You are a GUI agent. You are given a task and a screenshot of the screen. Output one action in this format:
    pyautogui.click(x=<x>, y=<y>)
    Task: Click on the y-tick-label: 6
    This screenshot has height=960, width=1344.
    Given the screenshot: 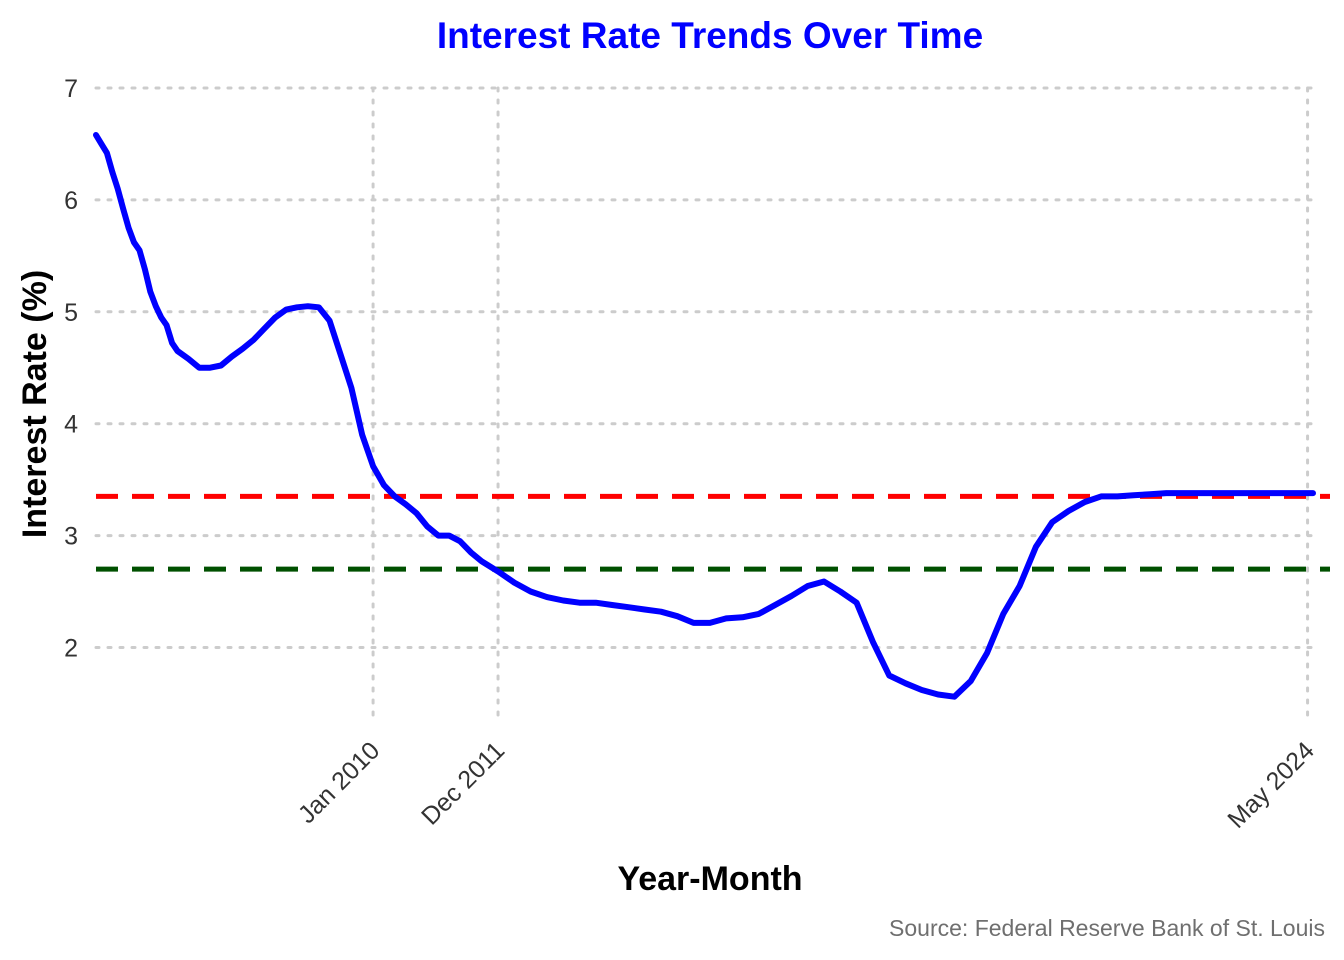 What is the action you would take?
    pyautogui.click(x=71, y=201)
    